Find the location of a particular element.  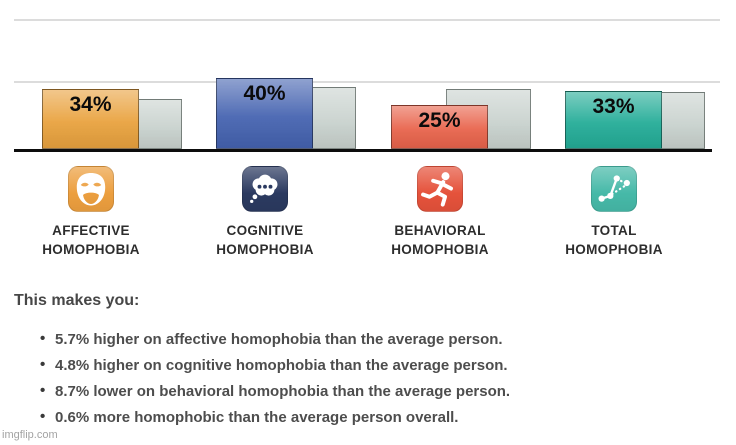

category-label-cognitive: COGNITIVE HOMOPHOBIA is located at coordinates (265, 240).